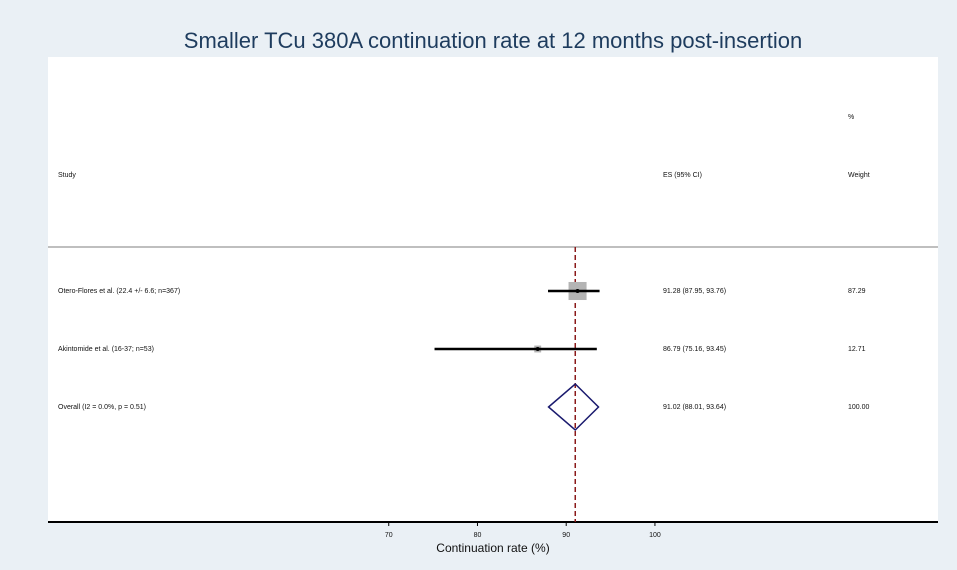 The width and height of the screenshot is (957, 570). I want to click on study-label: Akintomide et al. (16-37; n=53), so click(106, 349).